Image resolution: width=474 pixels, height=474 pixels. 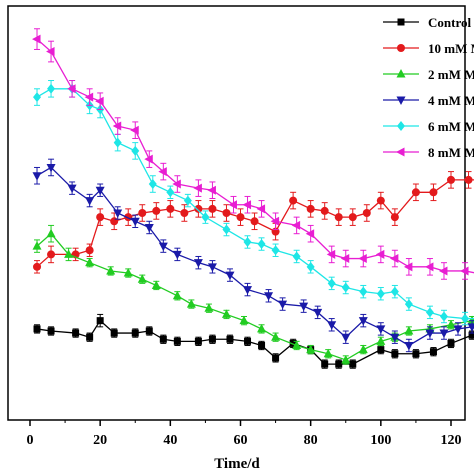 I want to click on x-tick-label: 80, so click(x=311, y=440).